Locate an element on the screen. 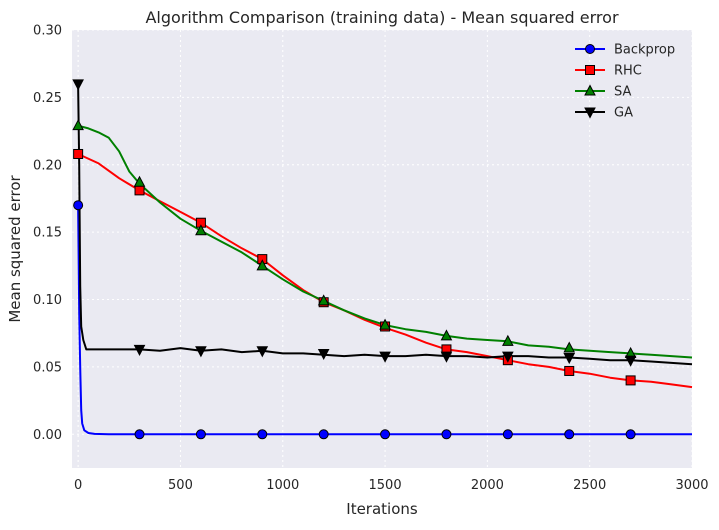  y-axis-ticks: 0.00 0.05 0.10 0.15 0.20 0.25 0.30 is located at coordinates (47, 233).